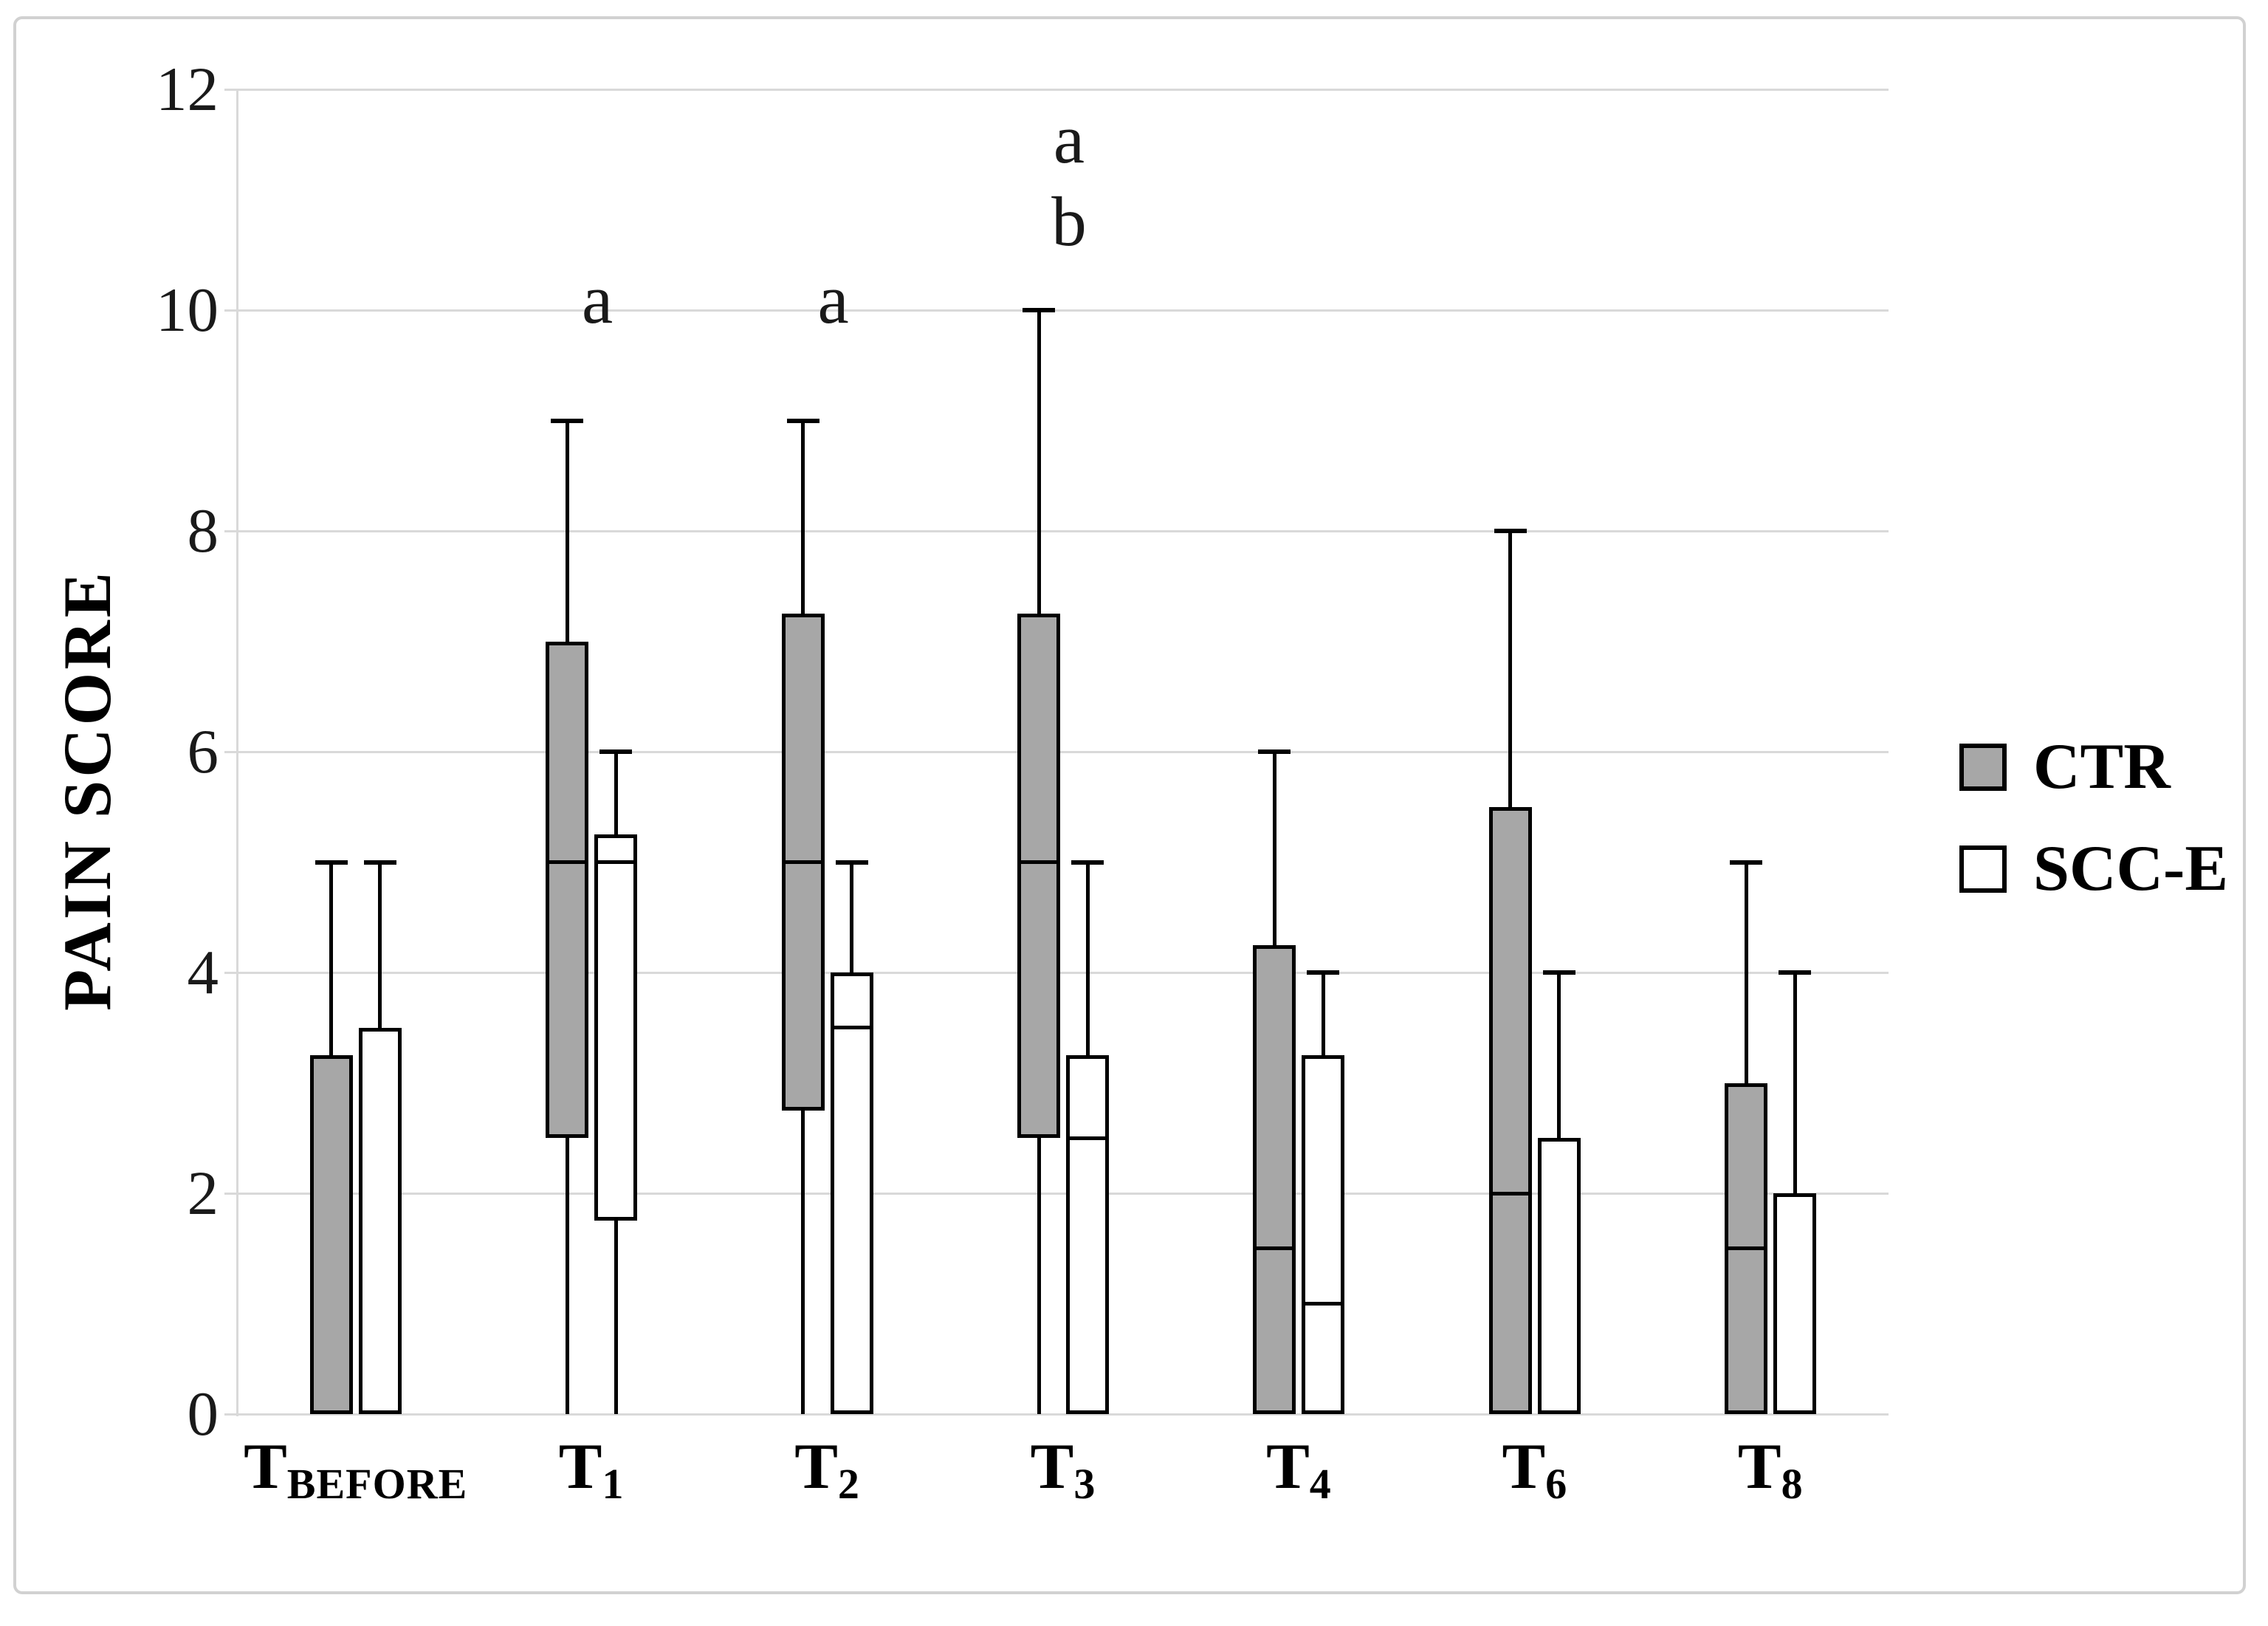 Image resolution: width=2268 pixels, height=1626 pixels. What do you see at coordinates (380, 945) in the screenshot?
I see `whisker-high-scce-tbefore` at bounding box center [380, 945].